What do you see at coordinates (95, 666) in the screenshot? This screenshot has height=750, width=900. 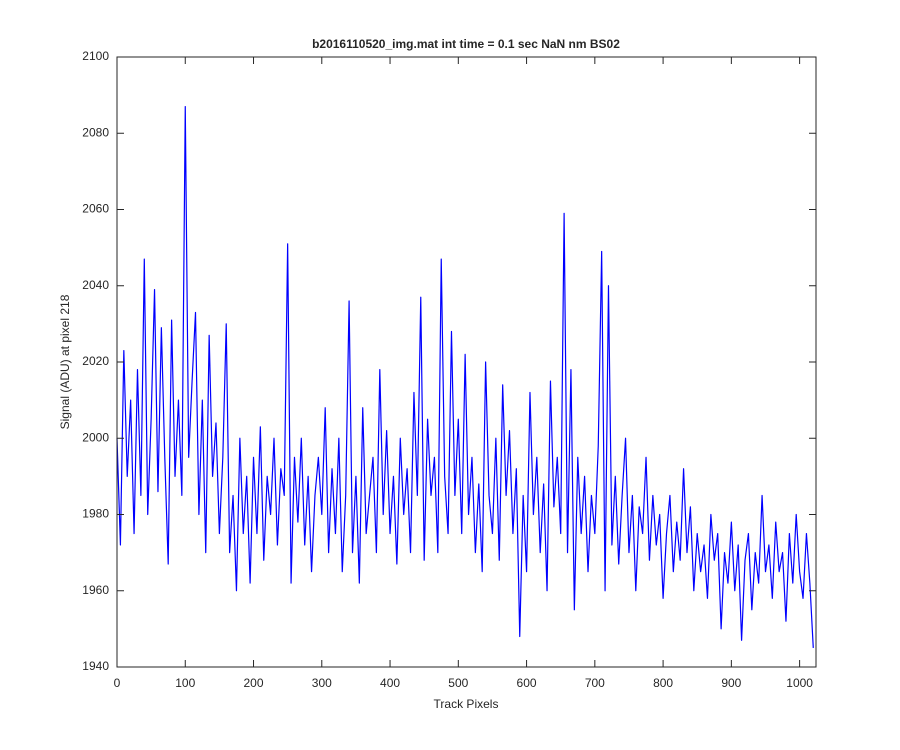 I see `y-tick-label: 1940` at bounding box center [95, 666].